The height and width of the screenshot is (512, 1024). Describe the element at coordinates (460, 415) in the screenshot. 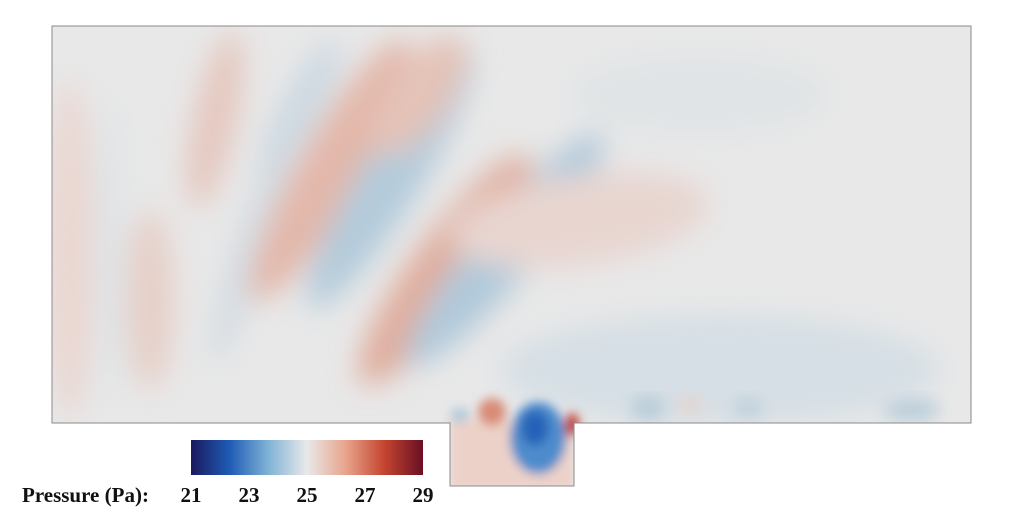

I see `cavity-negative-left` at that location.